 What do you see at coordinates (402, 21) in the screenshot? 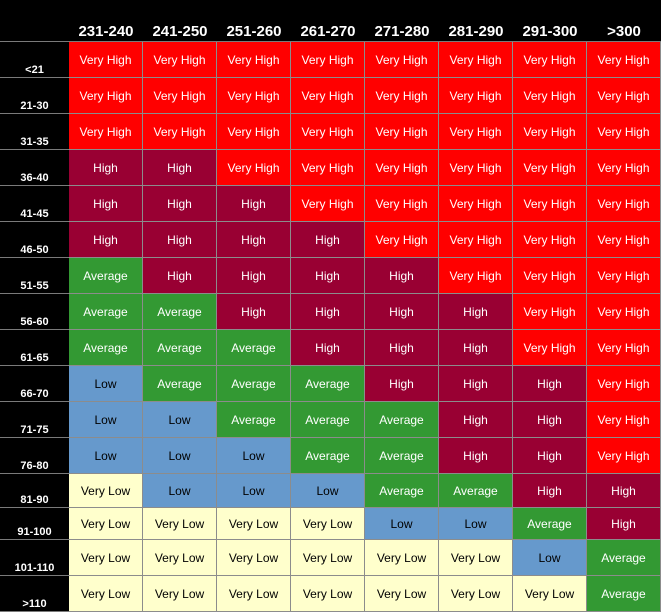
I see `column-header: 271-280` at bounding box center [402, 21].